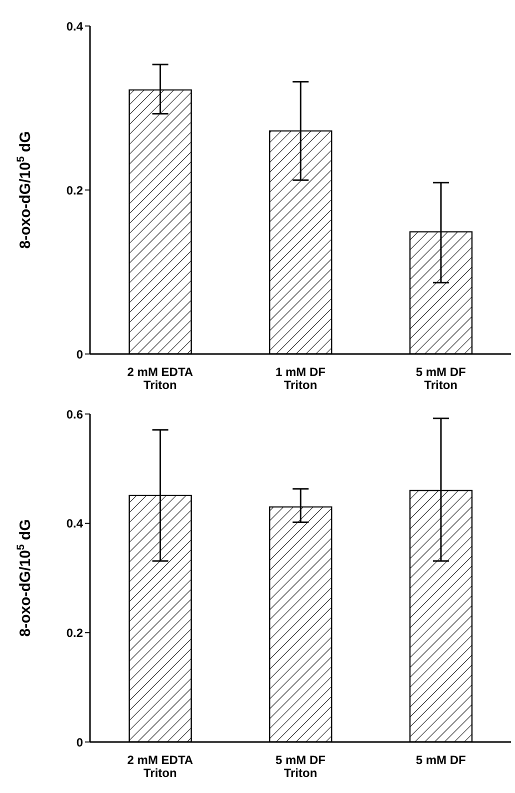  I want to click on y-tick-label: 0.6, so click(75, 414).